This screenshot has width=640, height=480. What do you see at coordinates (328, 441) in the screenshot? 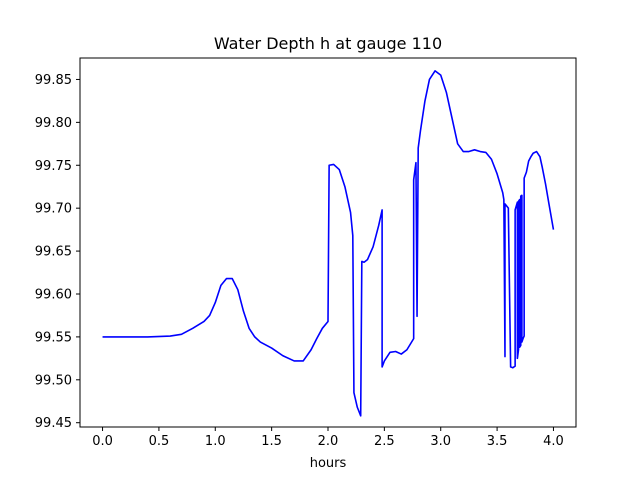
I see `x-tick-label: 2.0` at bounding box center [328, 441].